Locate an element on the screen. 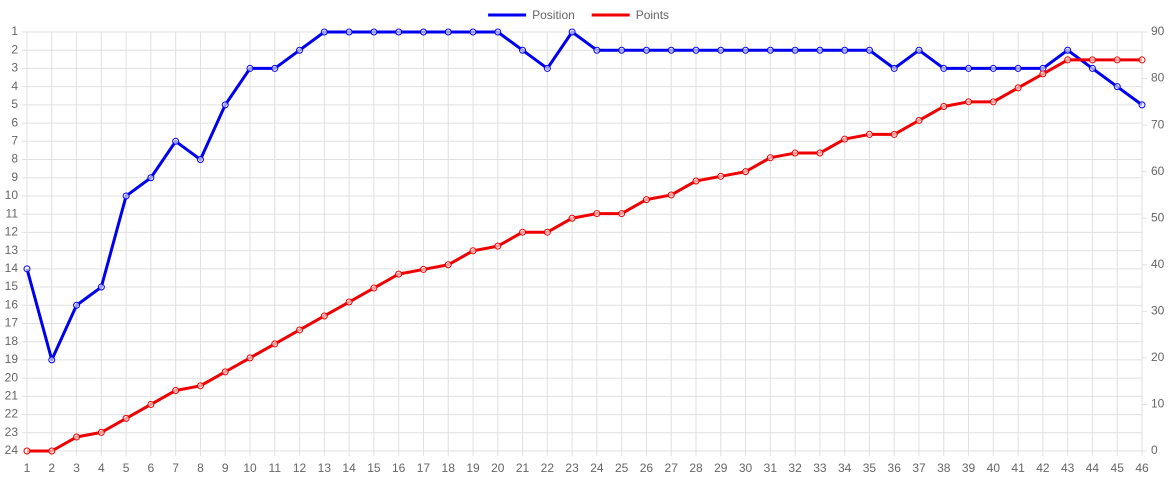 Image resolution: width=1170 pixels, height=480 pixels. x-tick-label: 30 is located at coordinates (746, 468).